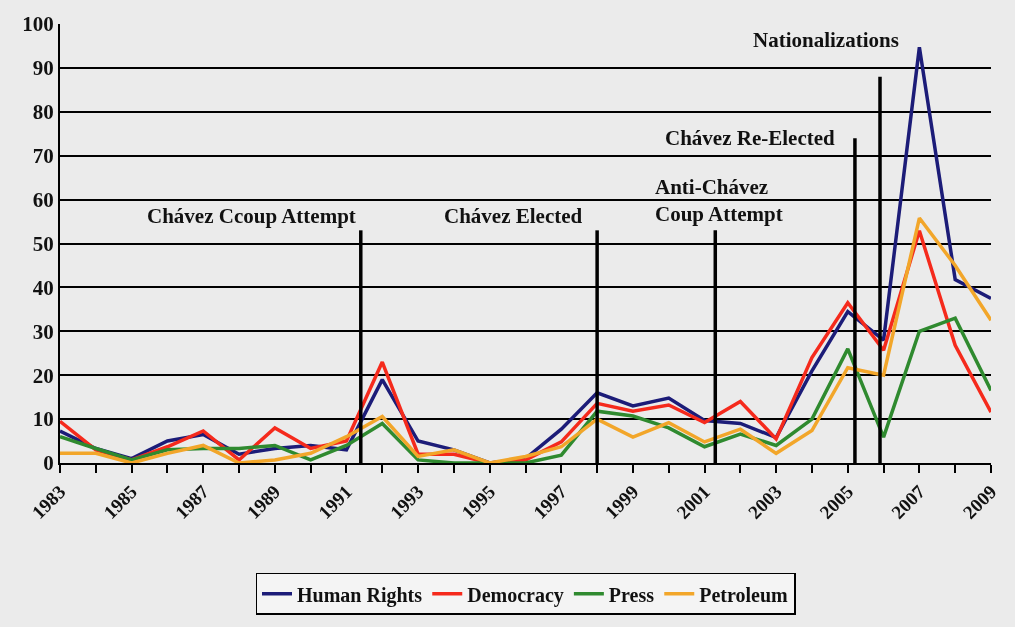  Describe the element at coordinates (750, 138) in the screenshot. I see `annotation: Chávez Re-Elected` at that location.